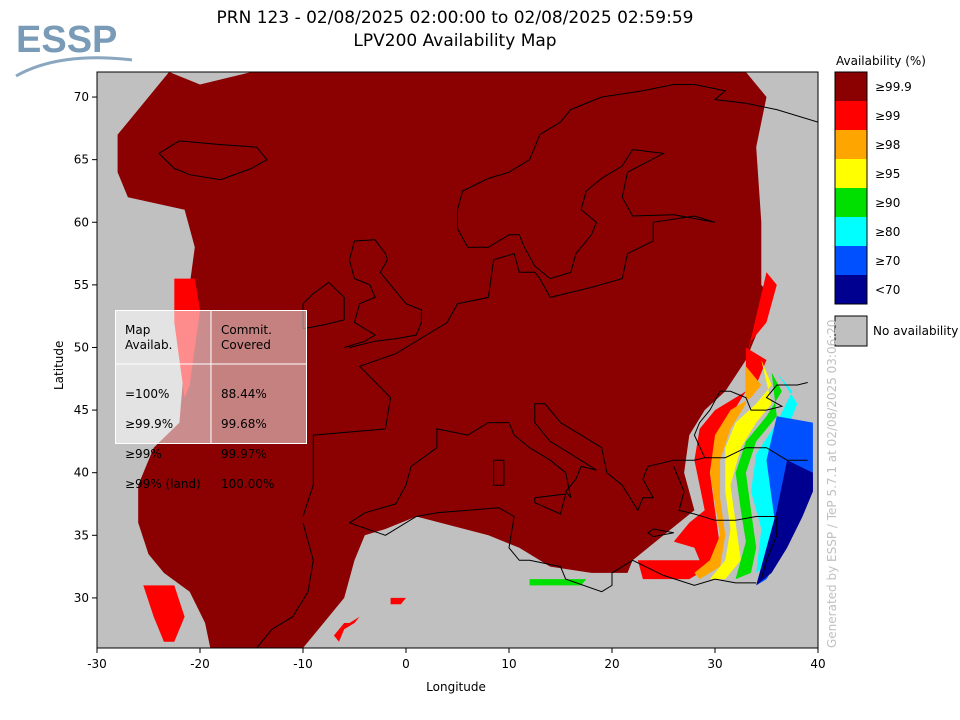 This screenshot has height=720, width=960. I want to click on legend-label: ≥99, so click(888, 116).